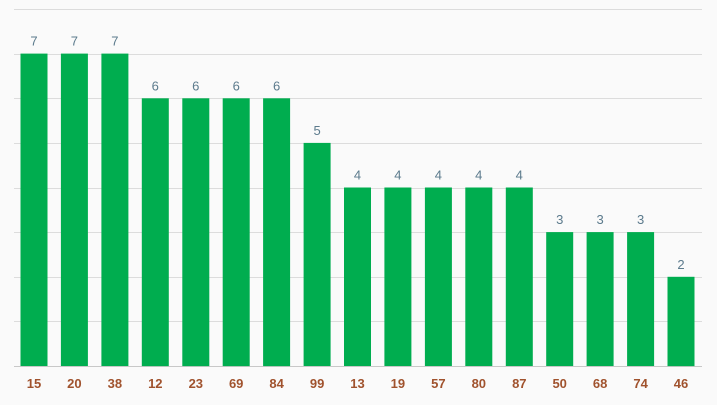  What do you see at coordinates (398, 383) in the screenshot?
I see `x-tick-label: 19` at bounding box center [398, 383].